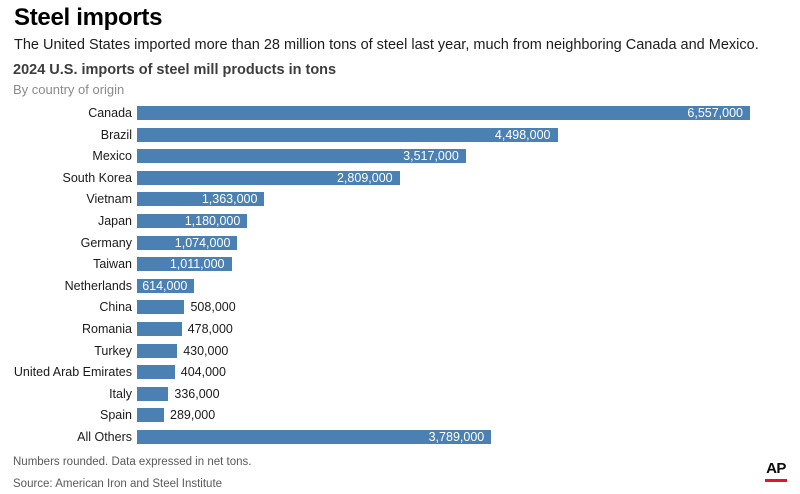 This screenshot has width=800, height=494. What do you see at coordinates (443, 199) in the screenshot?
I see `bar-track: 1,363,000` at bounding box center [443, 199].